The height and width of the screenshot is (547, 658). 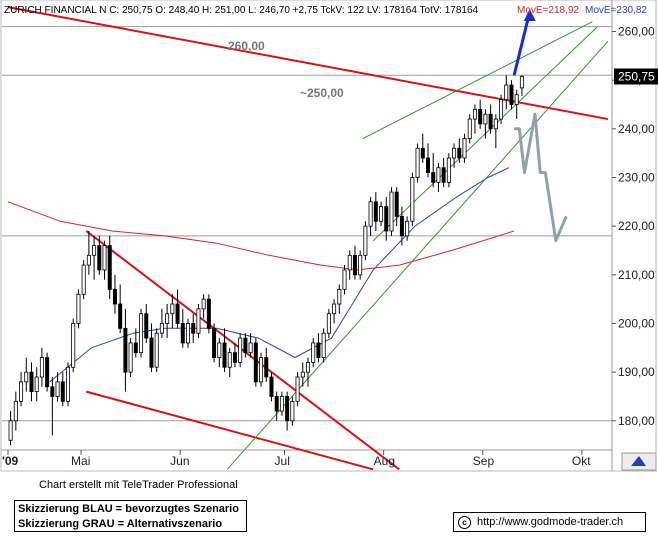 I want to click on legend-move-e2: MovE=230,82, so click(x=616, y=10).